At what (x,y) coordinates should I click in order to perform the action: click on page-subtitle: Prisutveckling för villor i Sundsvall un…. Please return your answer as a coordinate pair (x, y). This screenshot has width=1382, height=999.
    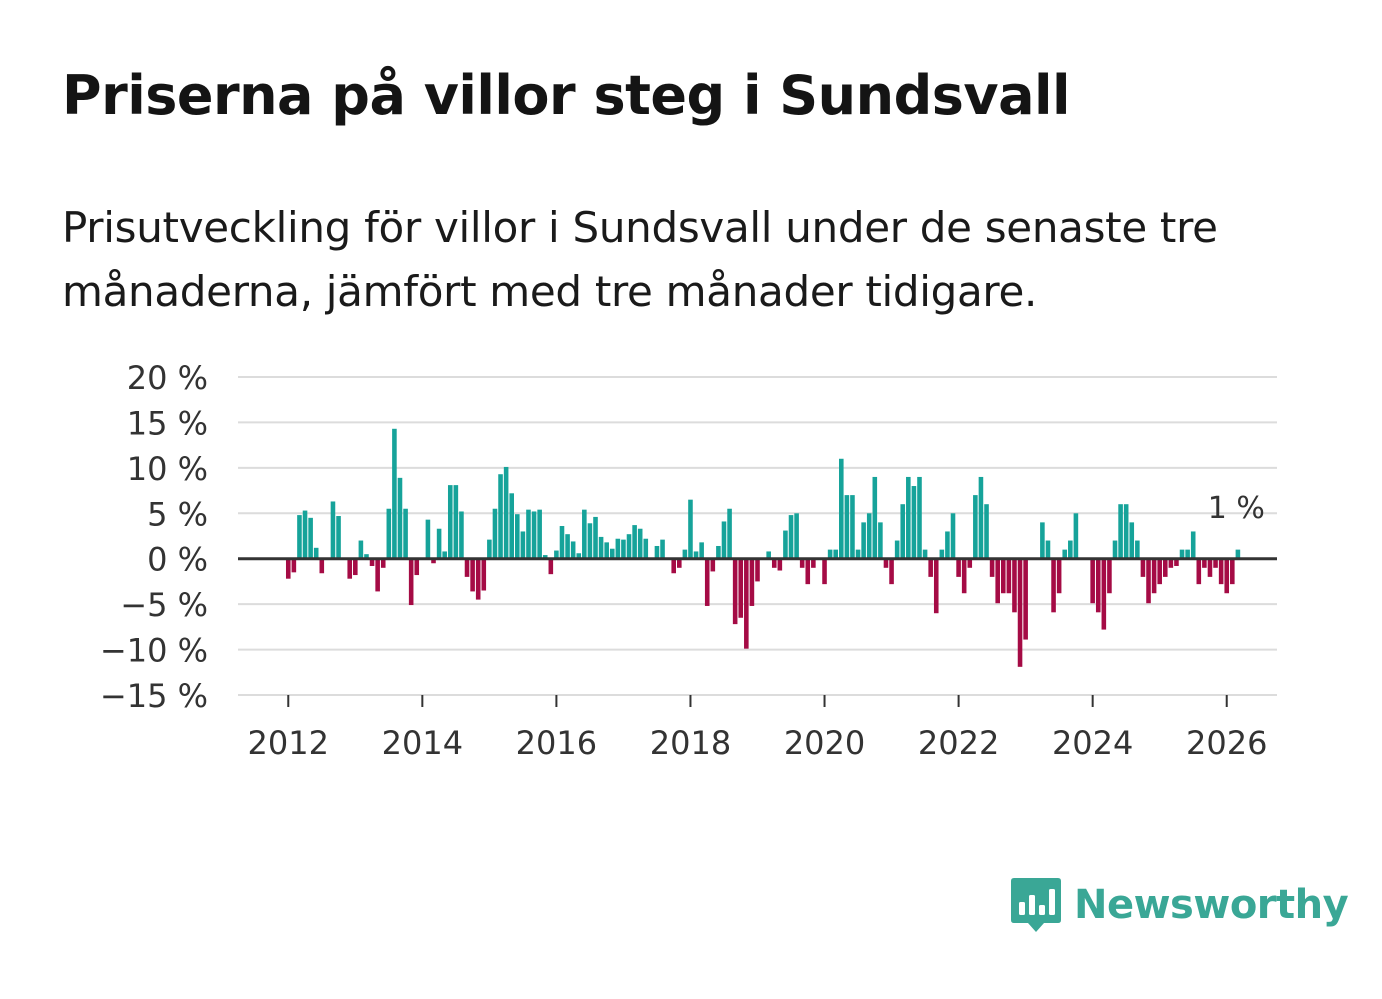
    Looking at the image, I should click on (640, 259).